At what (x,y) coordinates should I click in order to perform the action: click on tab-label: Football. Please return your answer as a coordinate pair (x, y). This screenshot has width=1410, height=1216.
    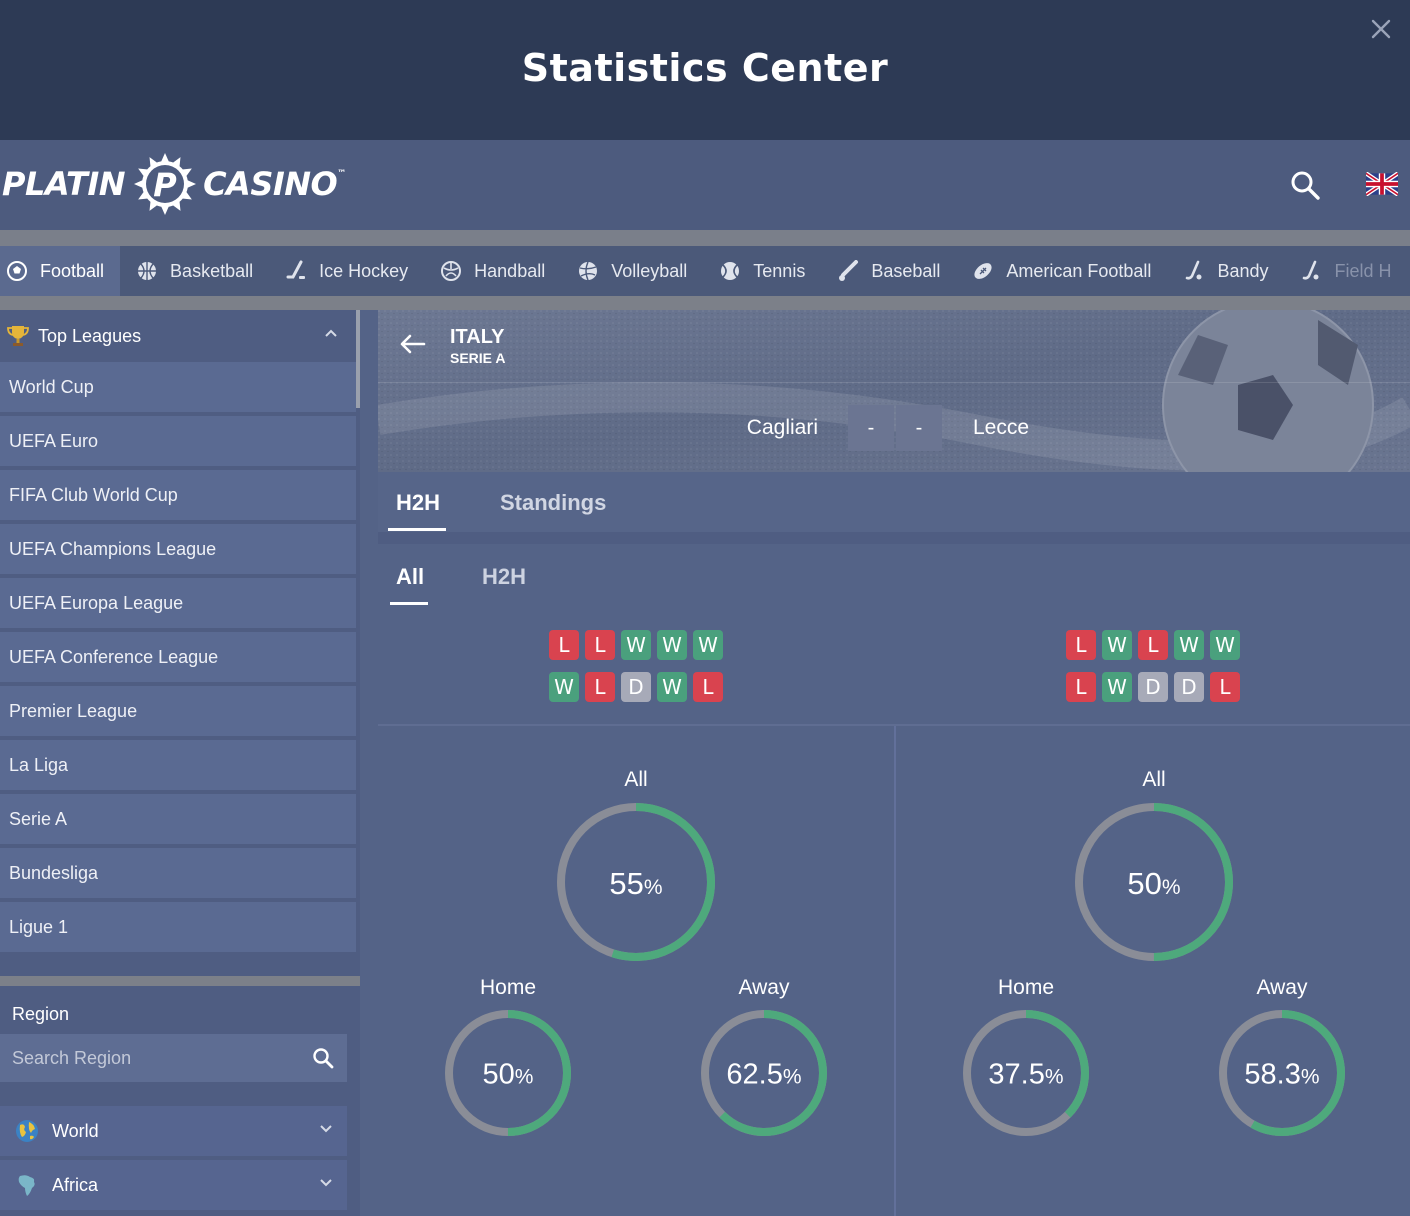
    Looking at the image, I should click on (72, 270).